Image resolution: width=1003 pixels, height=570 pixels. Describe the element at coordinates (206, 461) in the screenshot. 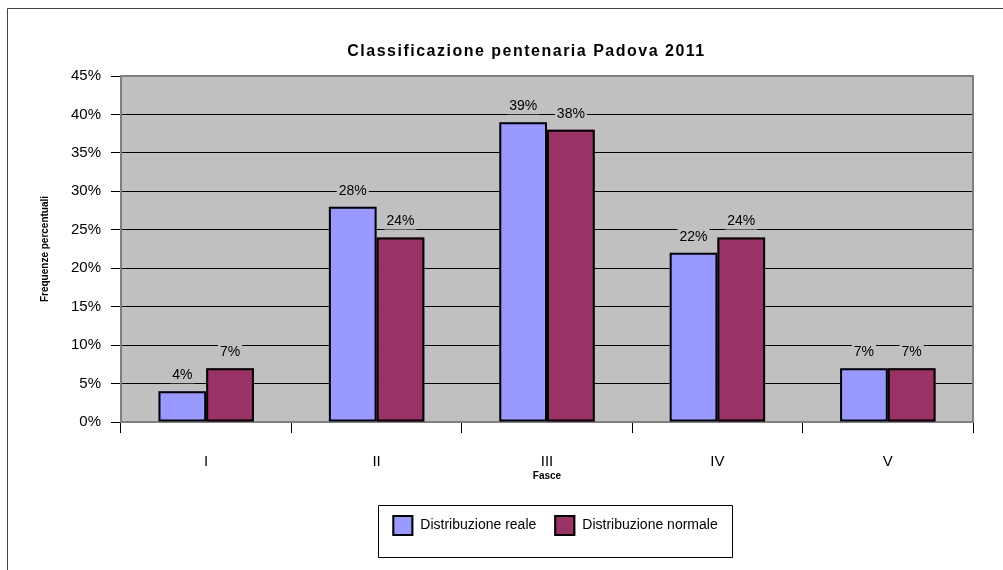

I see `x-tick-label: I` at that location.